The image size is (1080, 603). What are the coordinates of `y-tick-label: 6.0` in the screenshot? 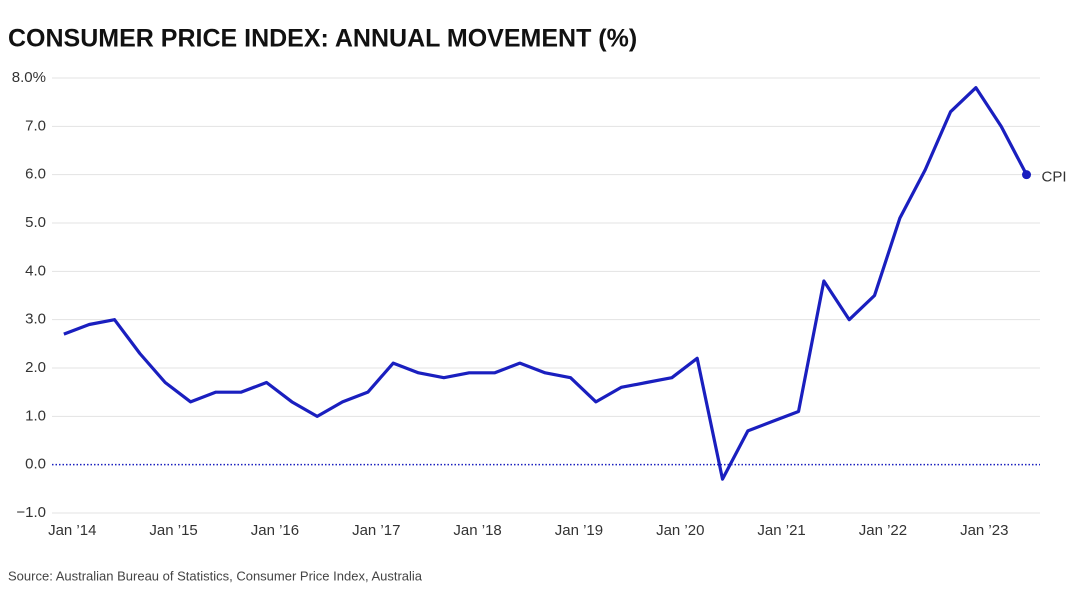 It's located at (35, 174).